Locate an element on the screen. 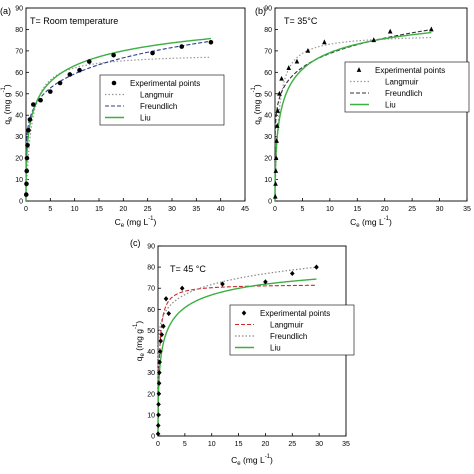 This screenshot has height=474, width=474. y-axis-label-part: (mg g is located at coordinates (139, 341).